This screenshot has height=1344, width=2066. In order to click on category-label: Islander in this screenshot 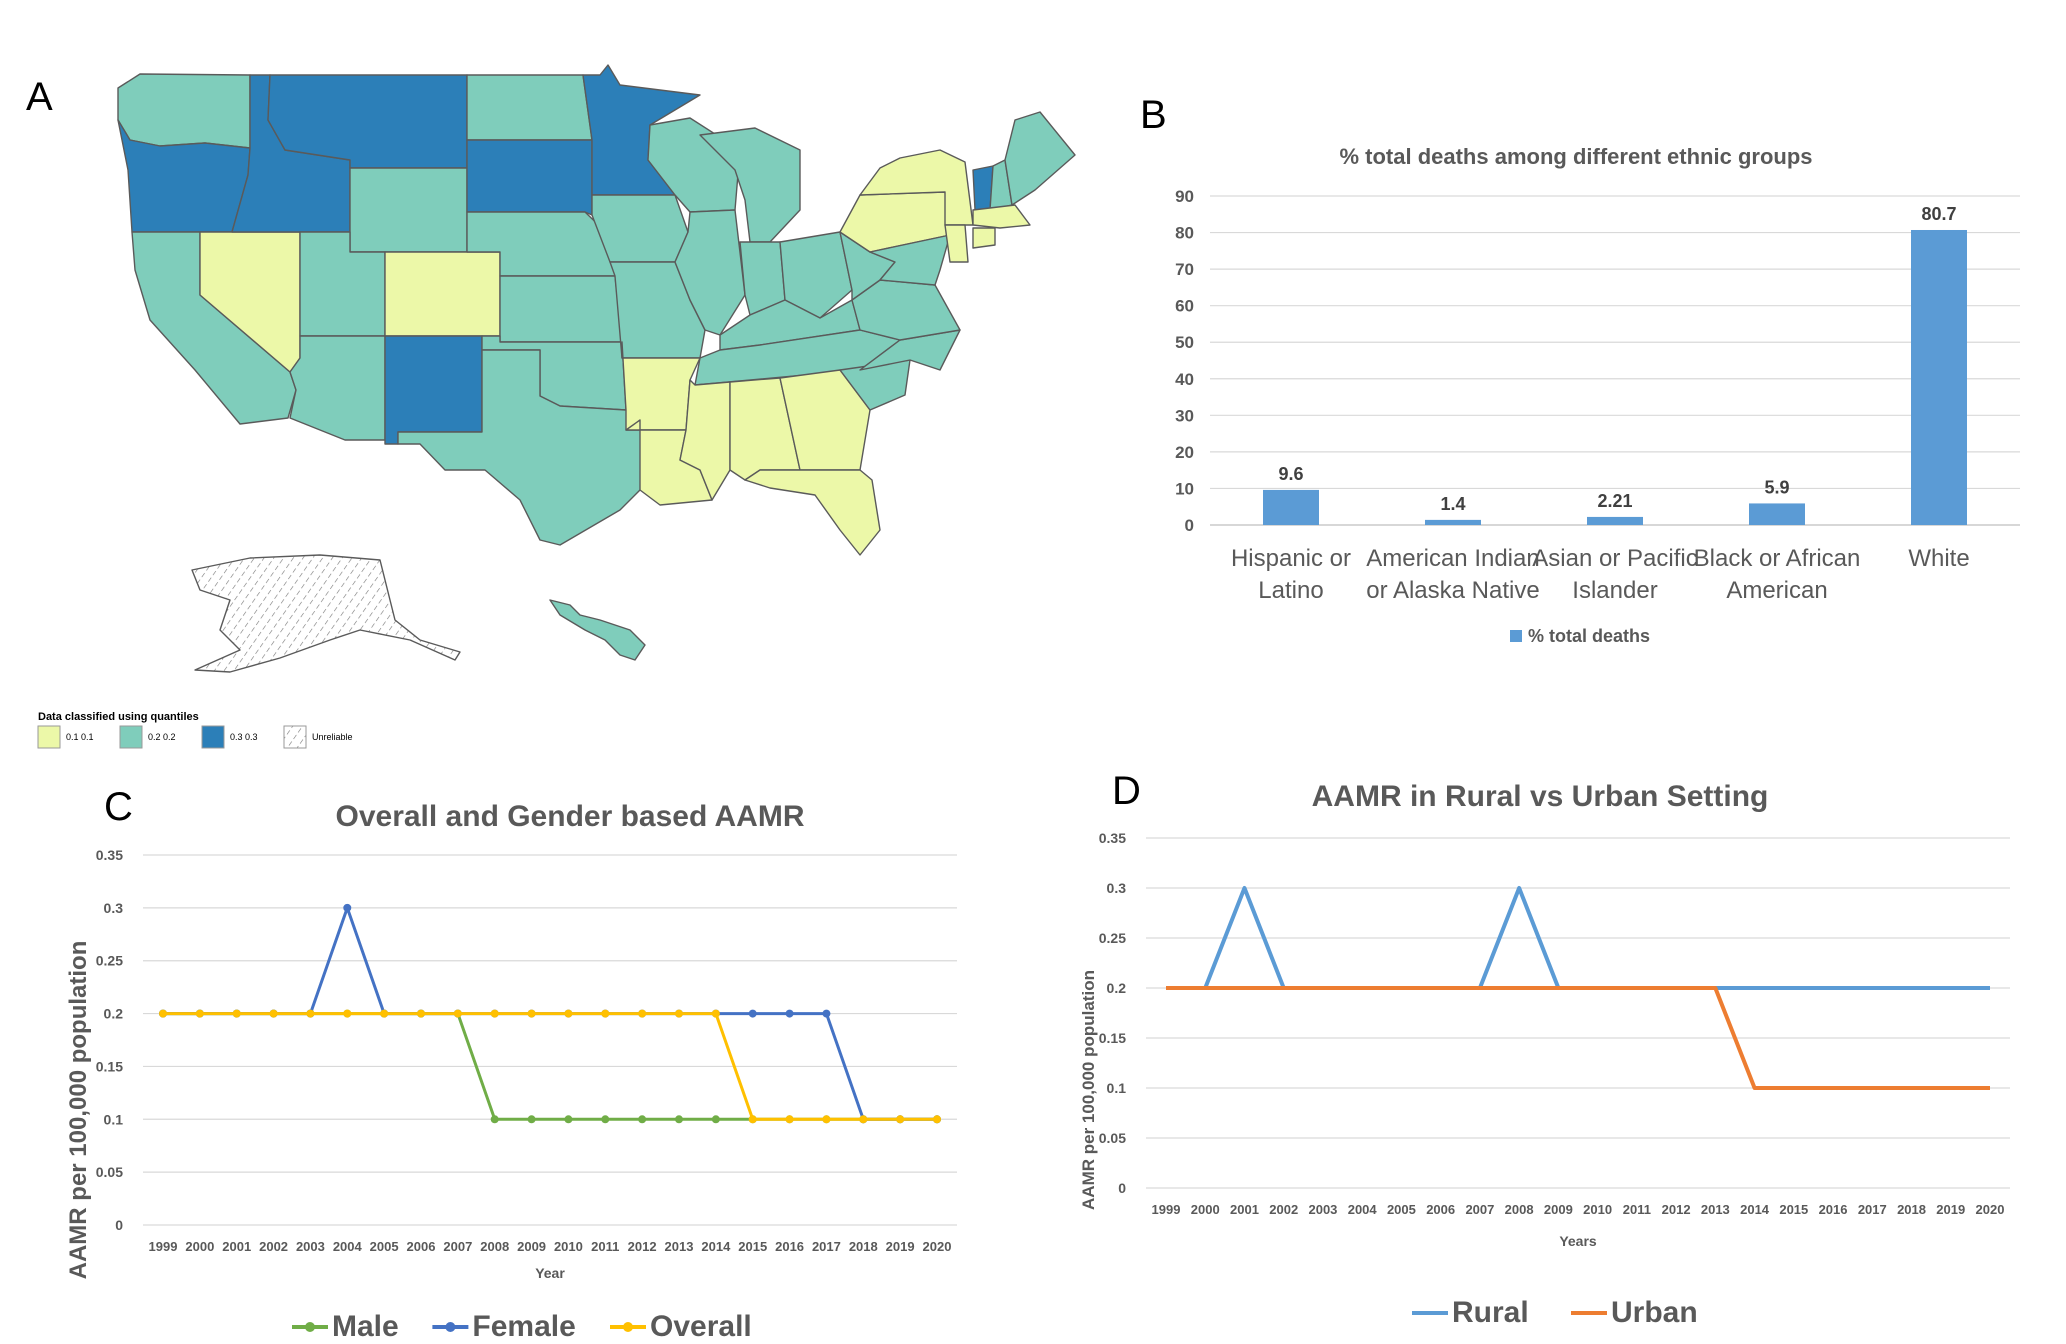, I will do `click(1614, 590)`.